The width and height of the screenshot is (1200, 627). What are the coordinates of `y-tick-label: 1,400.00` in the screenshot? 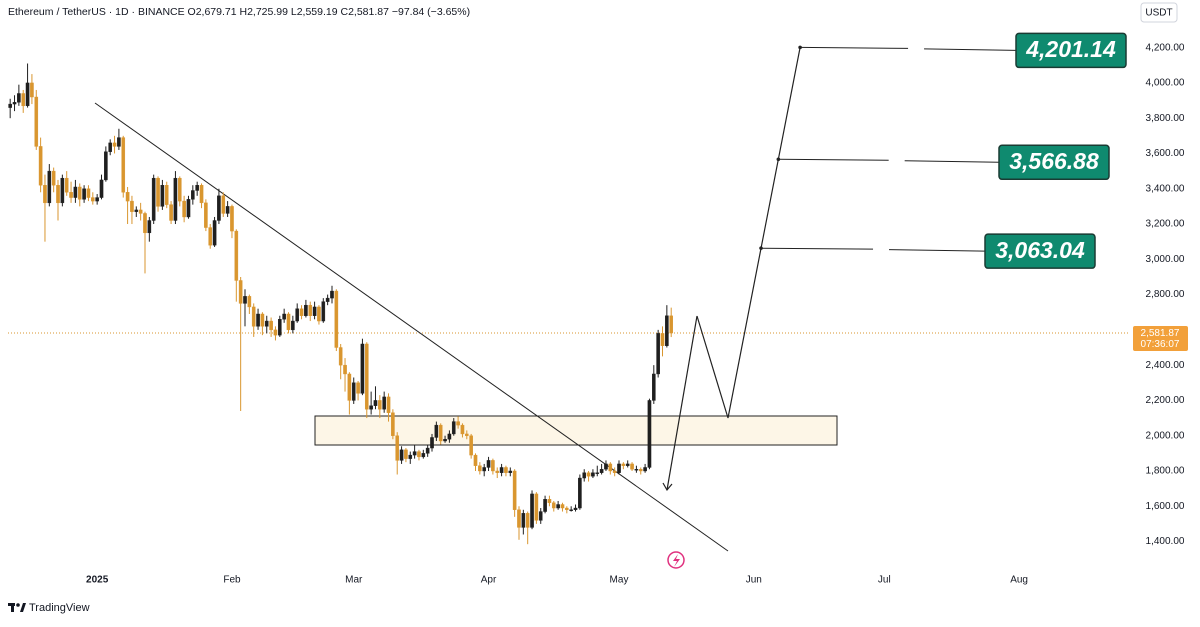 It's located at (1165, 541).